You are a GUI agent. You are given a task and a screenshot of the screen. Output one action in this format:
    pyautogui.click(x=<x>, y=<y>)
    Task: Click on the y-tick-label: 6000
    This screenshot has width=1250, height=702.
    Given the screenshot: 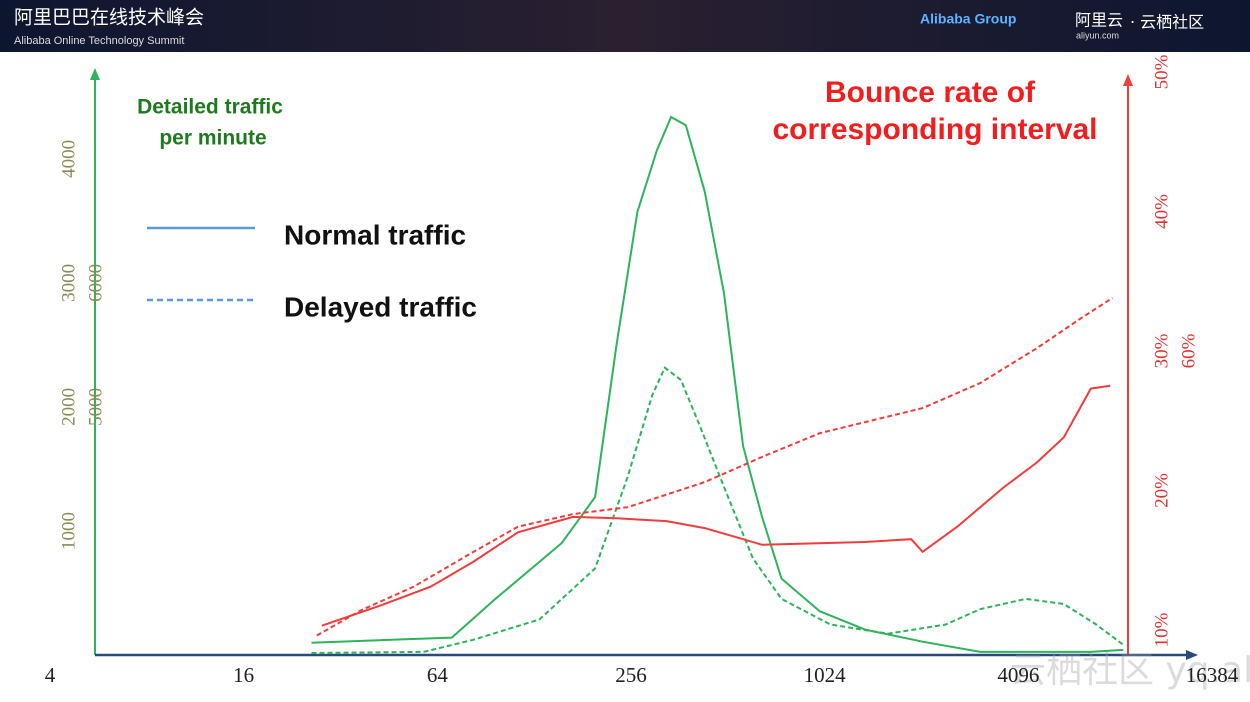 What is the action you would take?
    pyautogui.click(x=95, y=283)
    